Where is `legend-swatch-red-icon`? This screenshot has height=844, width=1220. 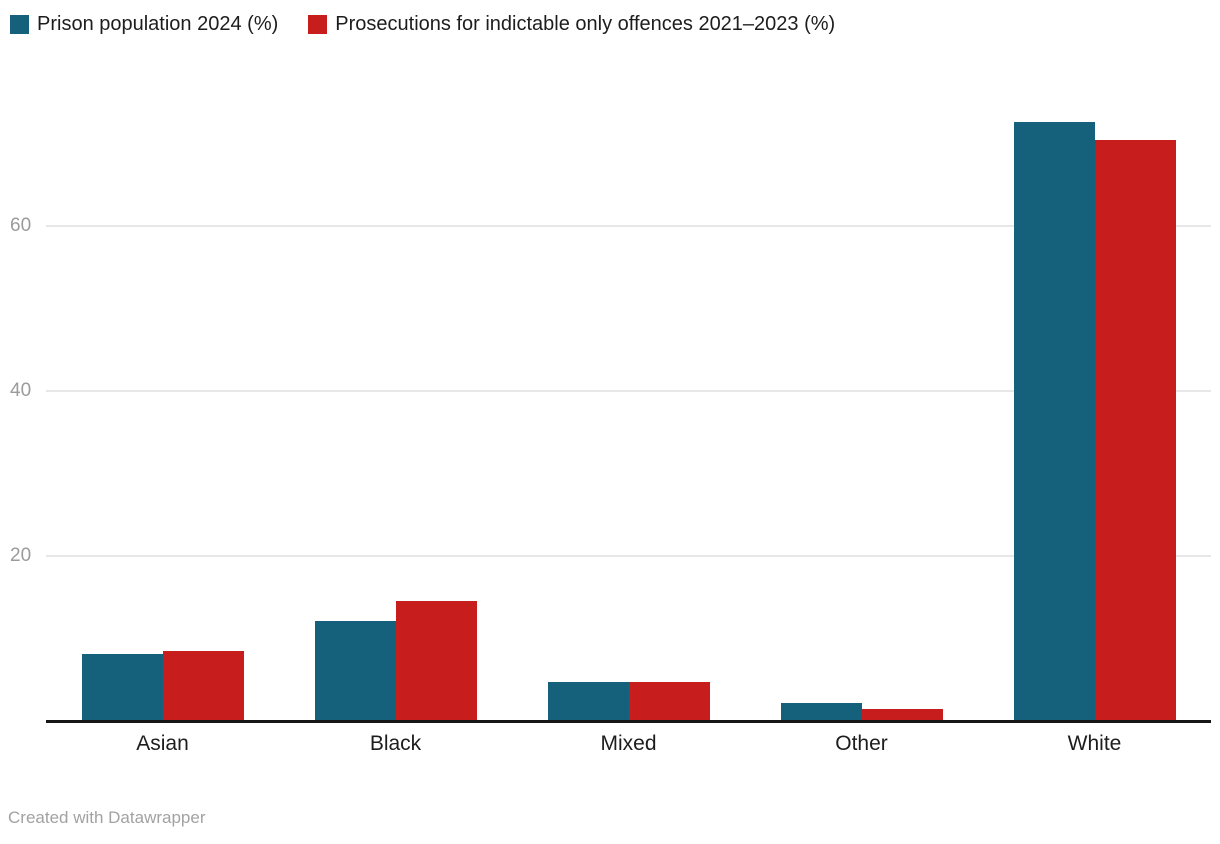 legend-swatch-red-icon is located at coordinates (318, 24).